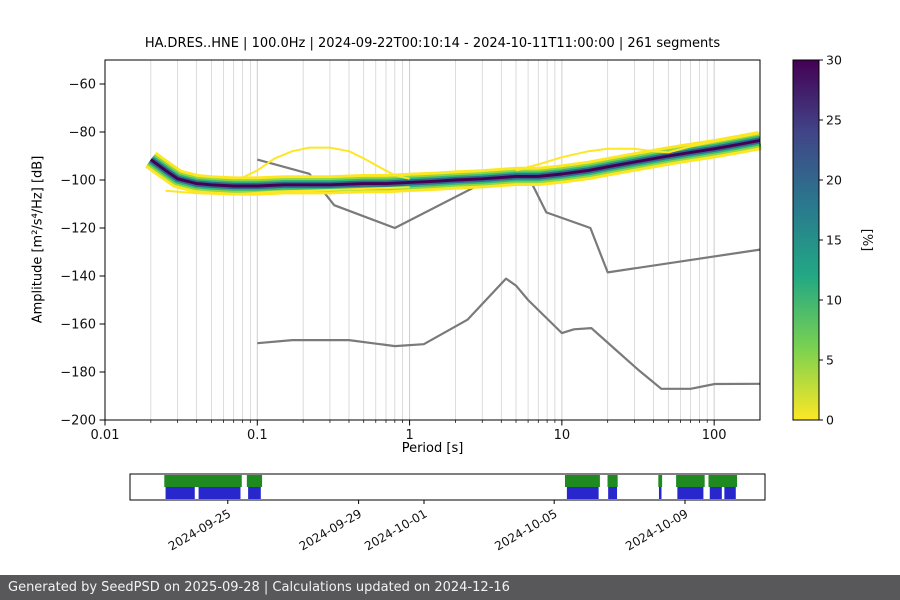 This screenshot has width=900, height=600. Describe the element at coordinates (82, 253) in the screenshot. I see `y-axis-ticks: −200 −180 −160 −140 −120 −100 −80 −60` at that location.